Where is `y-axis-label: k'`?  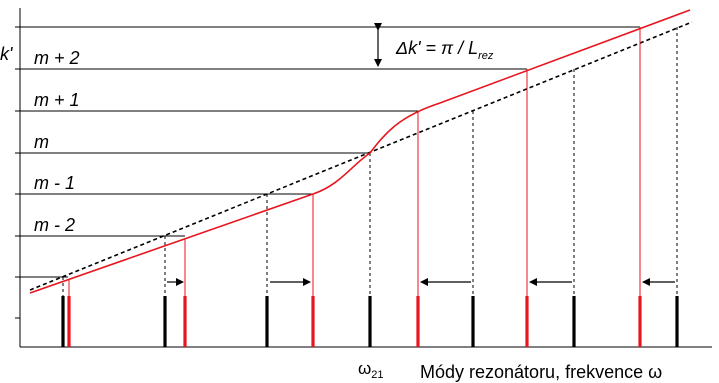 y-axis-label: k' is located at coordinates (6, 54).